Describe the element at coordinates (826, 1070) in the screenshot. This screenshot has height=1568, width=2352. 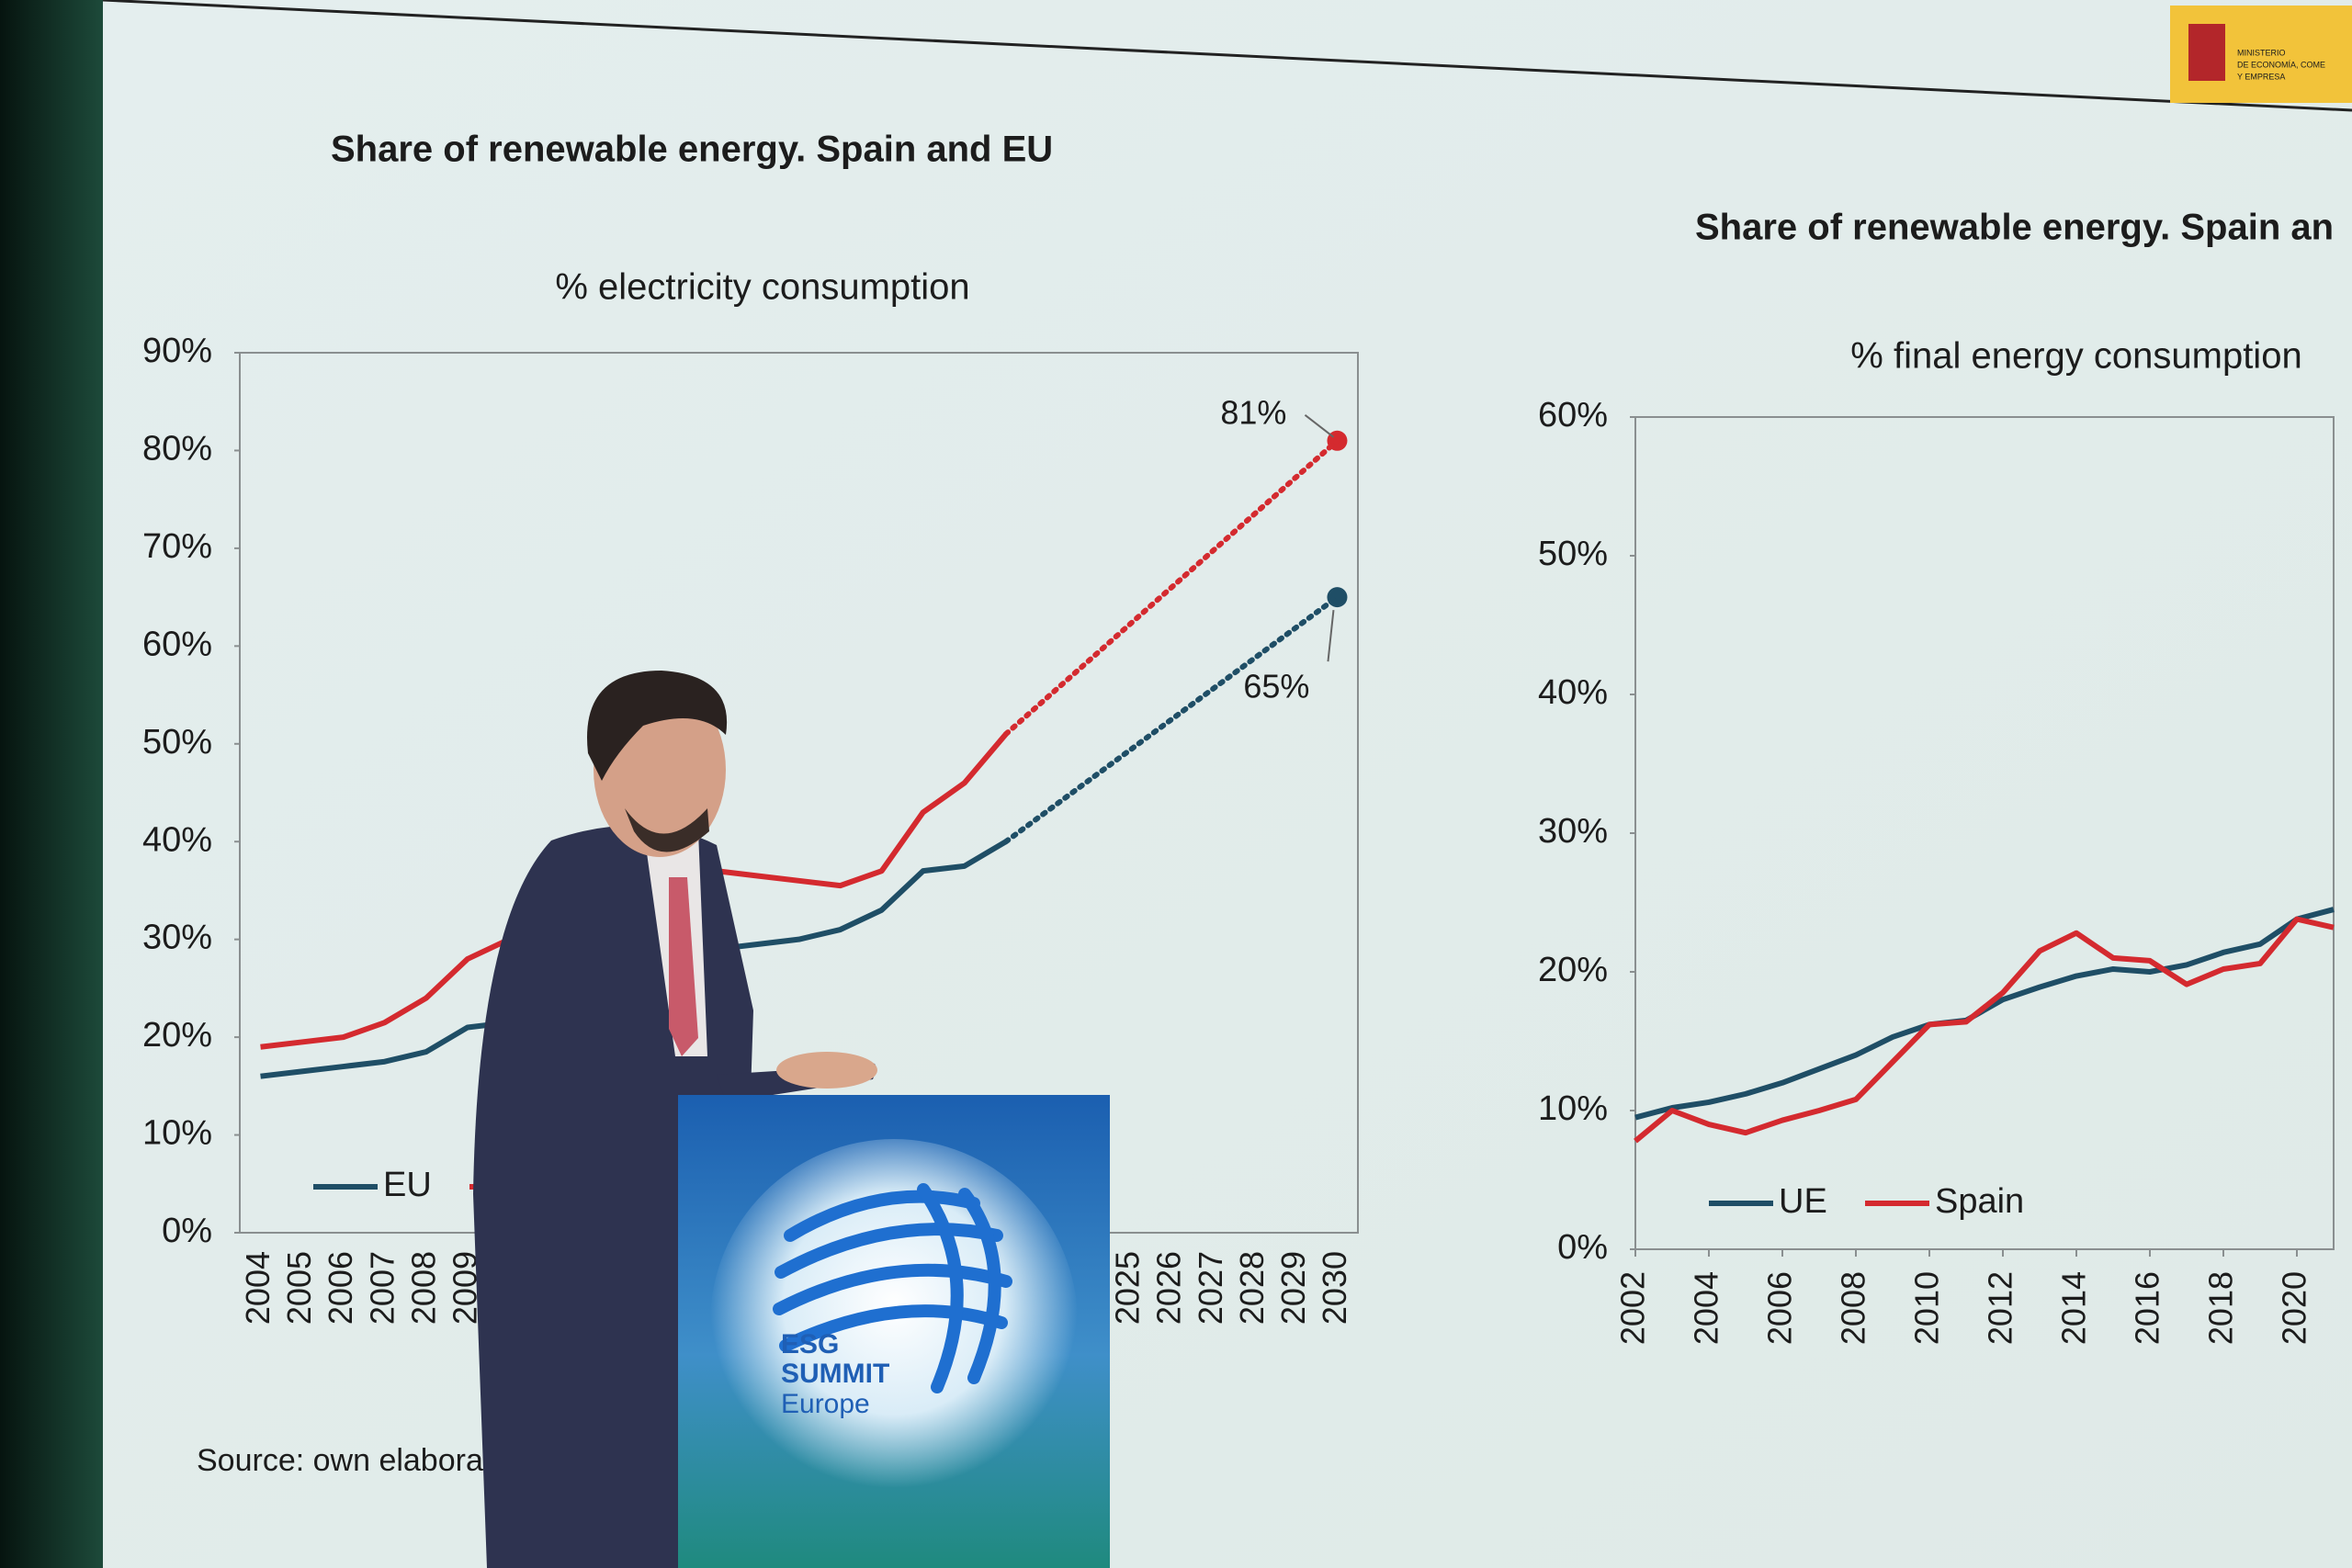
I see `hand` at that location.